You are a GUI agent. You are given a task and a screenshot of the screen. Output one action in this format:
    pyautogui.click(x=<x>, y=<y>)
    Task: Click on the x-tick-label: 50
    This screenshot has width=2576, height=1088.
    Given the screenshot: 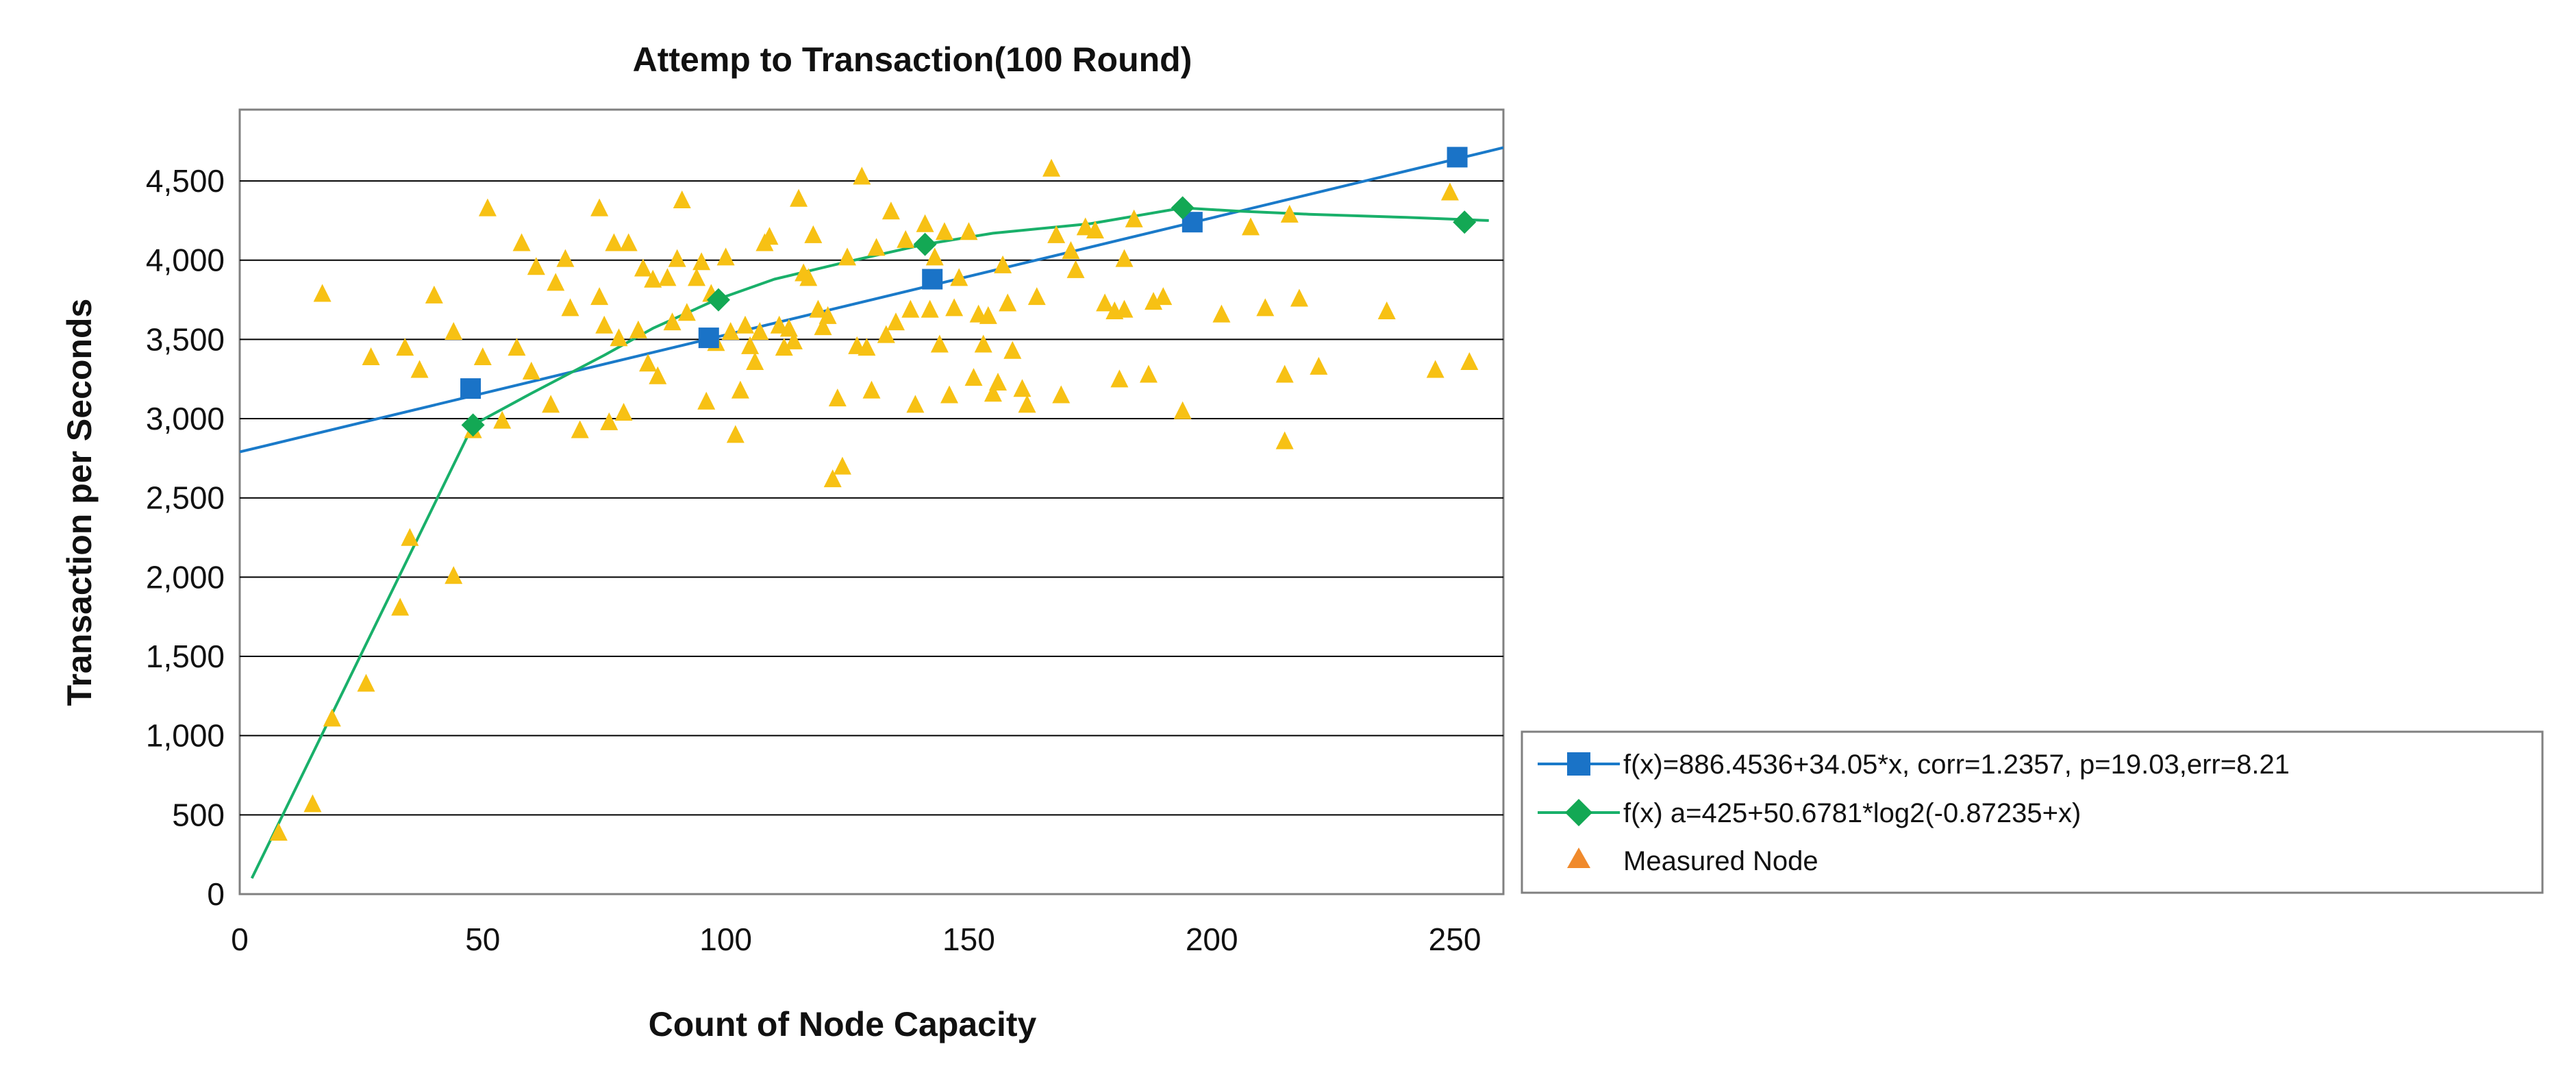 What is the action you would take?
    pyautogui.click(x=482, y=939)
    